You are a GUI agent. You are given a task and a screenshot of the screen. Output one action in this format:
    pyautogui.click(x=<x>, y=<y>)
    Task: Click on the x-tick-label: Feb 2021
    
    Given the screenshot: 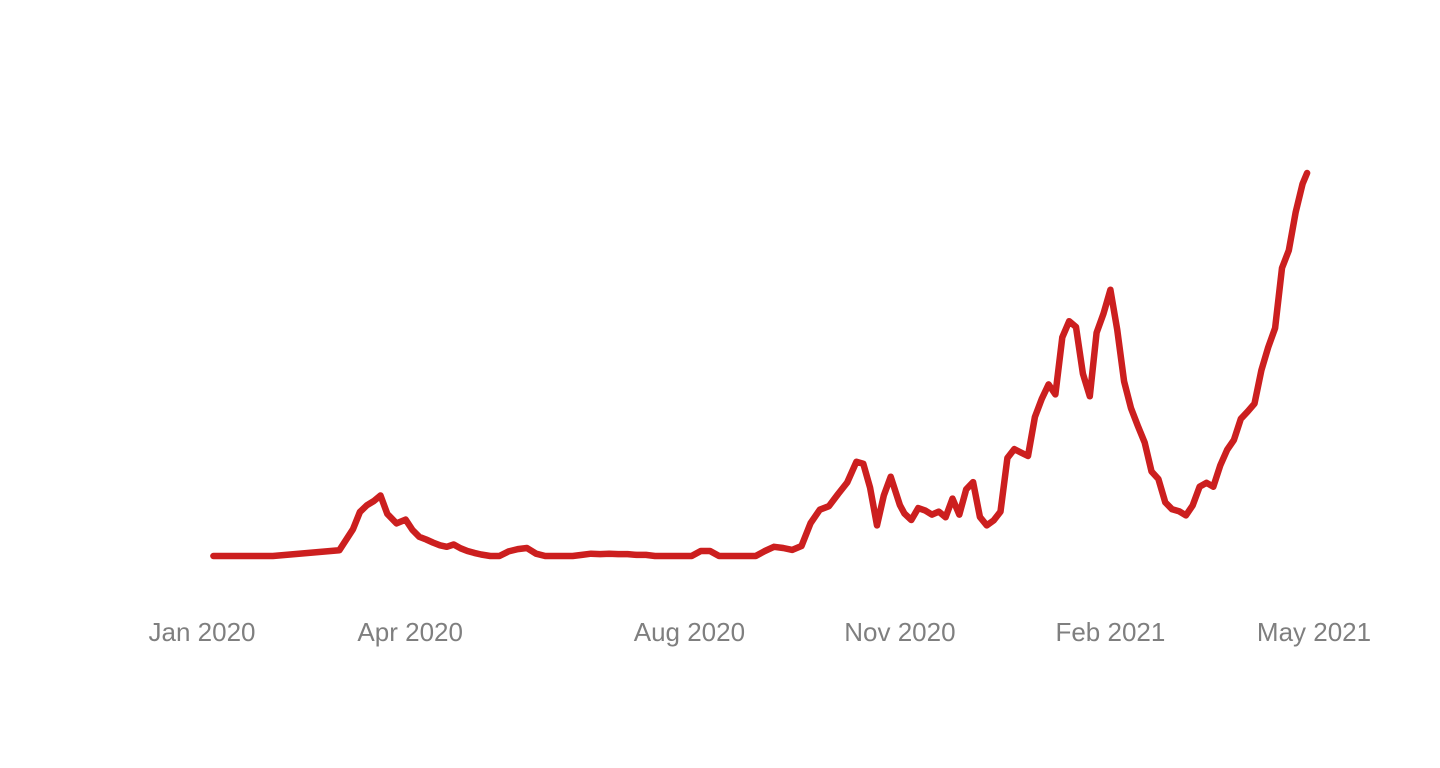 What is the action you would take?
    pyautogui.click(x=1110, y=632)
    